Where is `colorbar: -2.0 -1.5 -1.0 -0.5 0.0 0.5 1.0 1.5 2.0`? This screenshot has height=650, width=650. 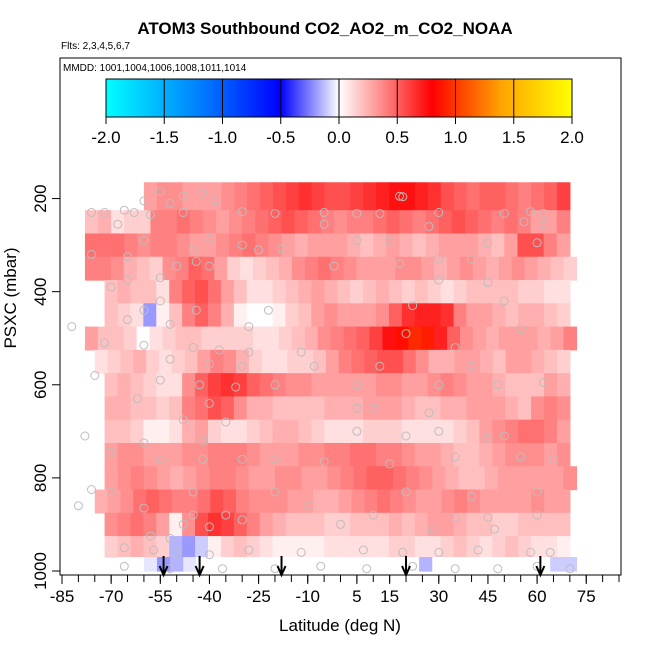 colorbar: -2.0 -1.5 -1.0 -0.5 0.0 0.5 1.0 1.5 2.0 is located at coordinates (337, 112).